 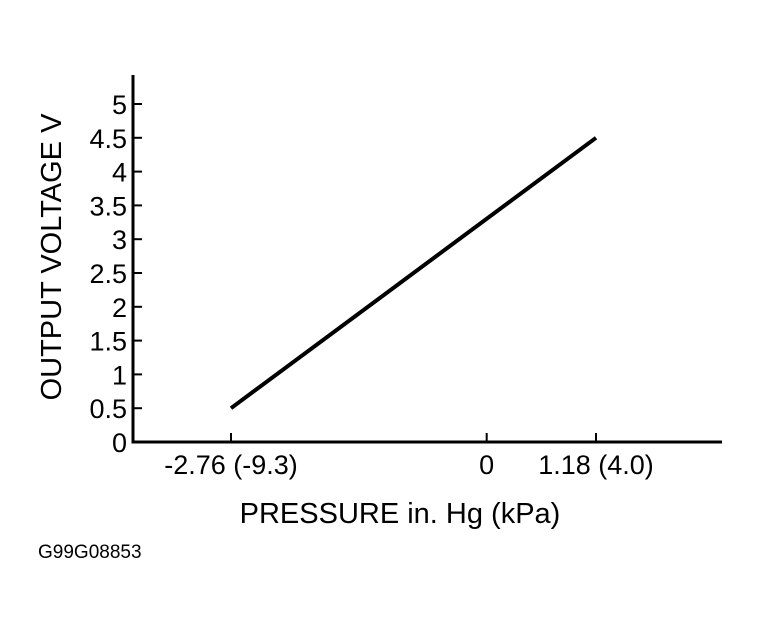 I want to click on y-tick-label: 3.5, so click(x=108, y=206).